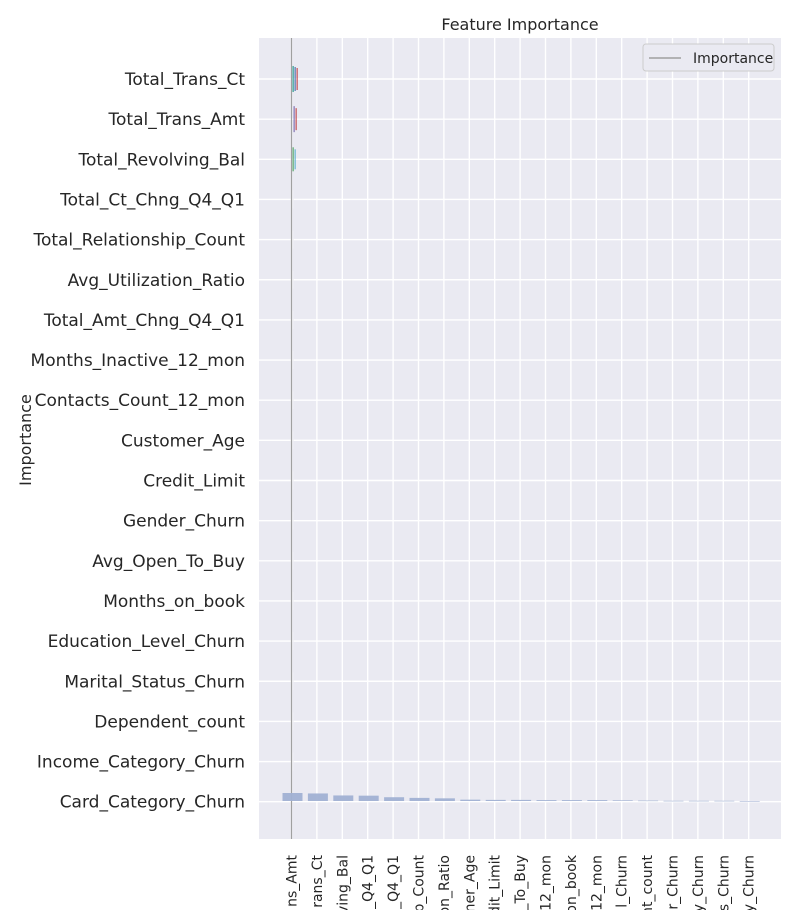 Image resolution: width=800 pixels, height=914 pixels. What do you see at coordinates (152, 200) in the screenshot?
I see `y-tick-label: Total_Ct_Chng_Q4_Q1` at bounding box center [152, 200].